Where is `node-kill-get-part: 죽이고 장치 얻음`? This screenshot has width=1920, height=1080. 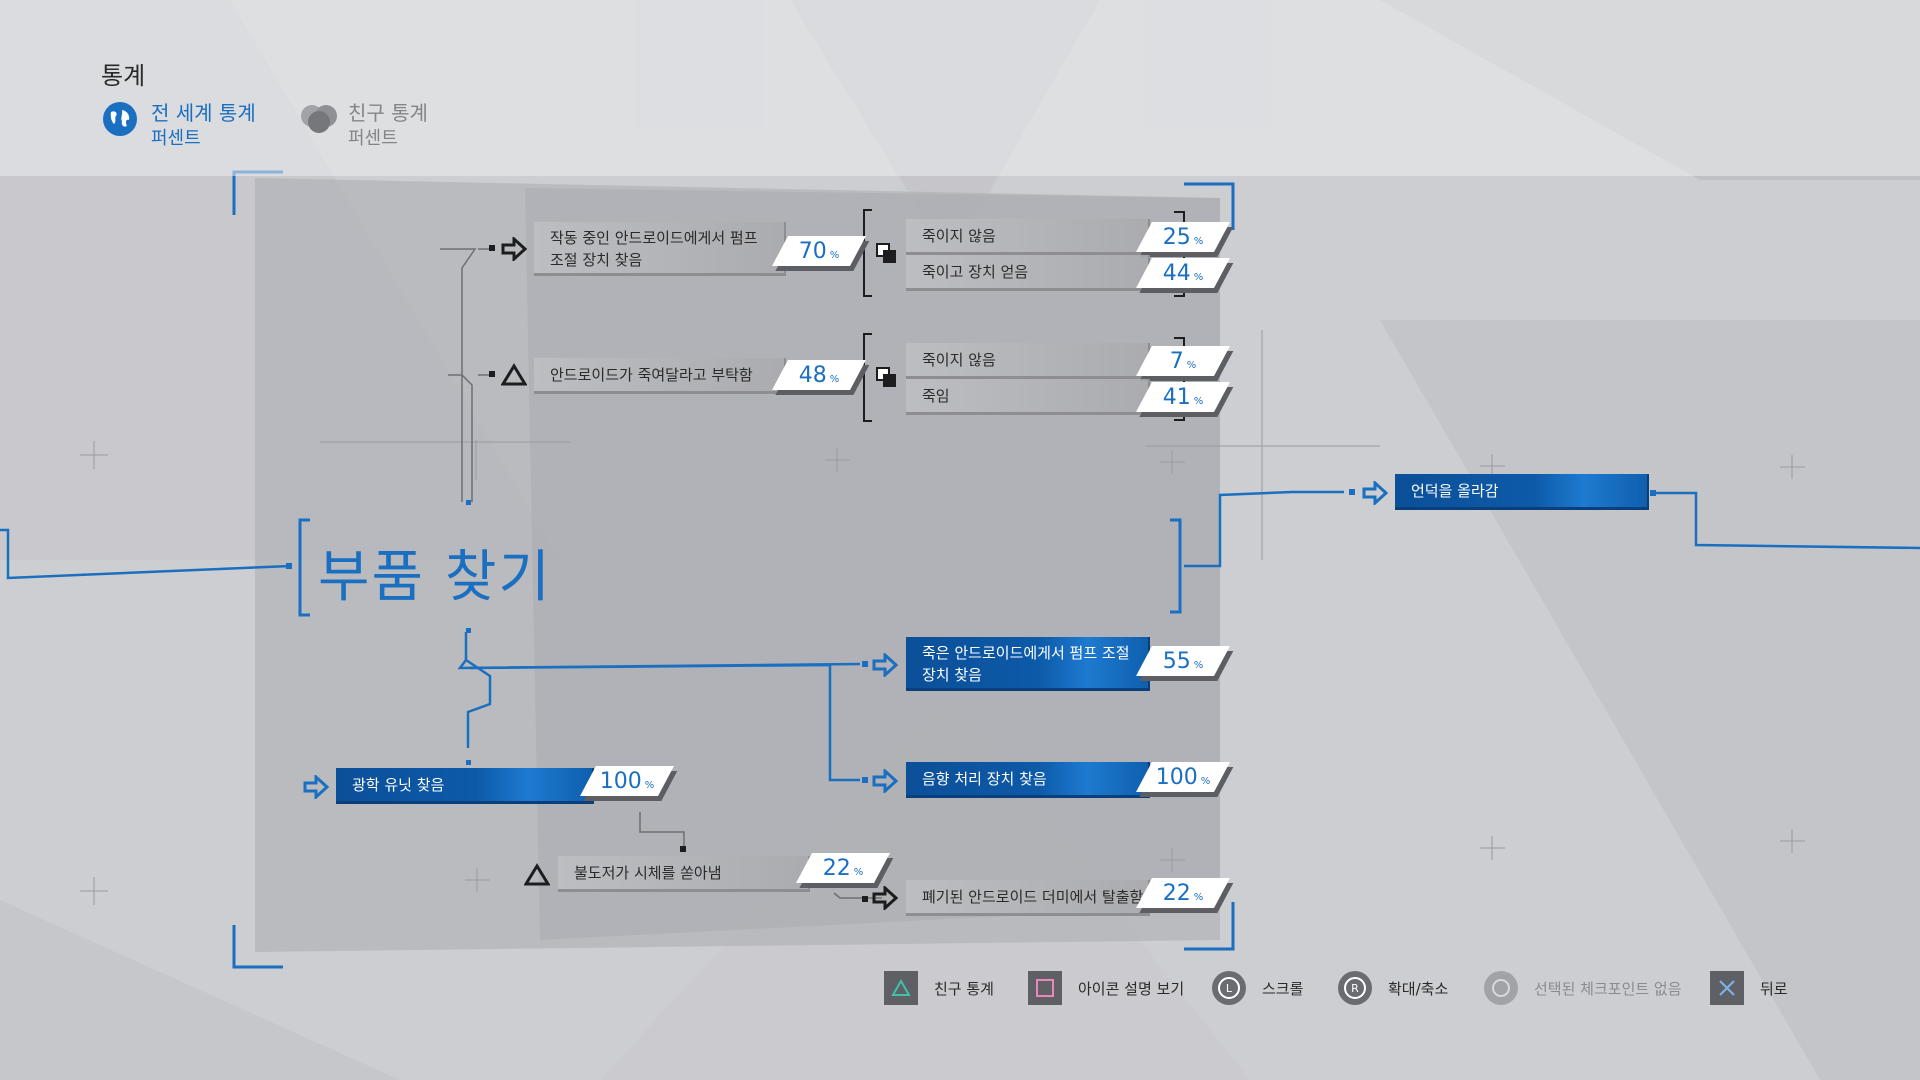 node-kill-get-part: 죽이고 장치 얻음 is located at coordinates (1028, 273).